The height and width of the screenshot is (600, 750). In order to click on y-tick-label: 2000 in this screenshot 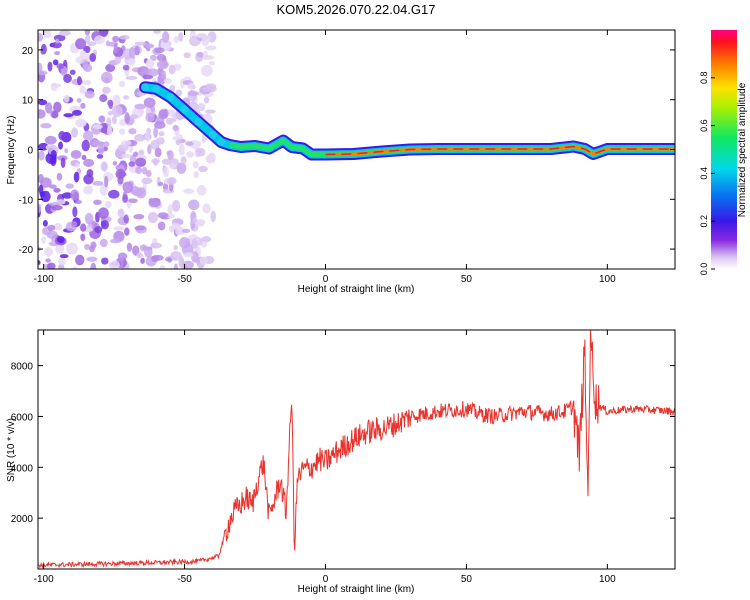, I will do `click(22, 519)`.